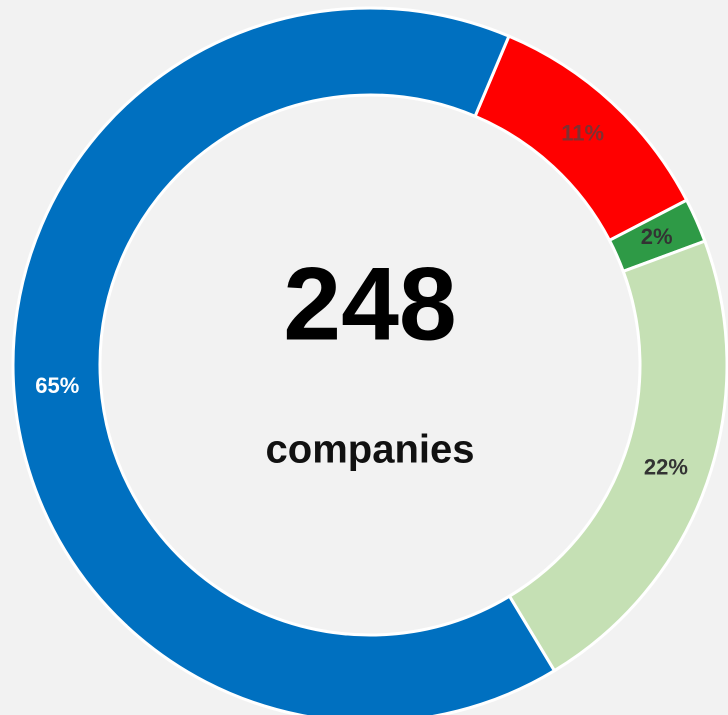 The image size is (728, 715). What do you see at coordinates (57, 385) in the screenshot?
I see `data-label: 65%` at bounding box center [57, 385].